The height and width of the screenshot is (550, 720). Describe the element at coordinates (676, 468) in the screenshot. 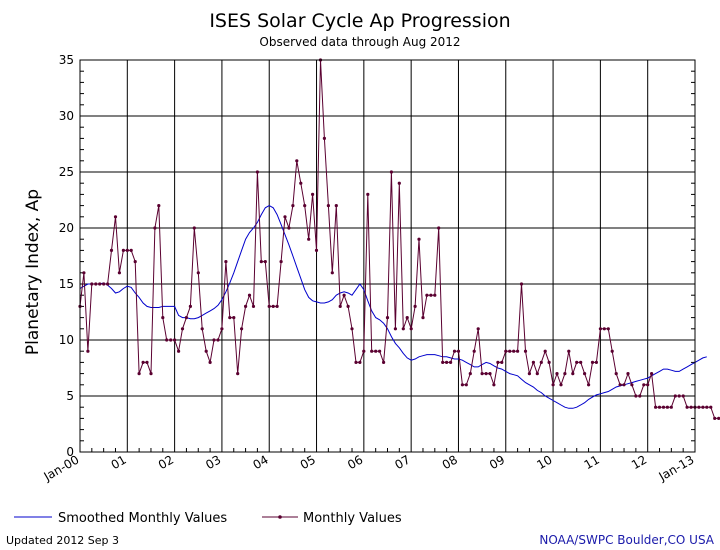

I see `x-tick-label-13: Jan-13` at that location.